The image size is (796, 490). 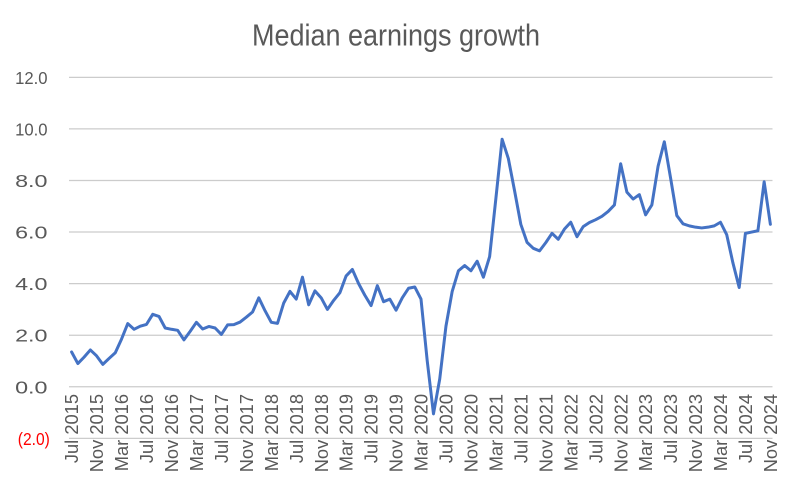 What do you see at coordinates (196, 432) in the screenshot?
I see `svg-text: Mar 2017` at bounding box center [196, 432].